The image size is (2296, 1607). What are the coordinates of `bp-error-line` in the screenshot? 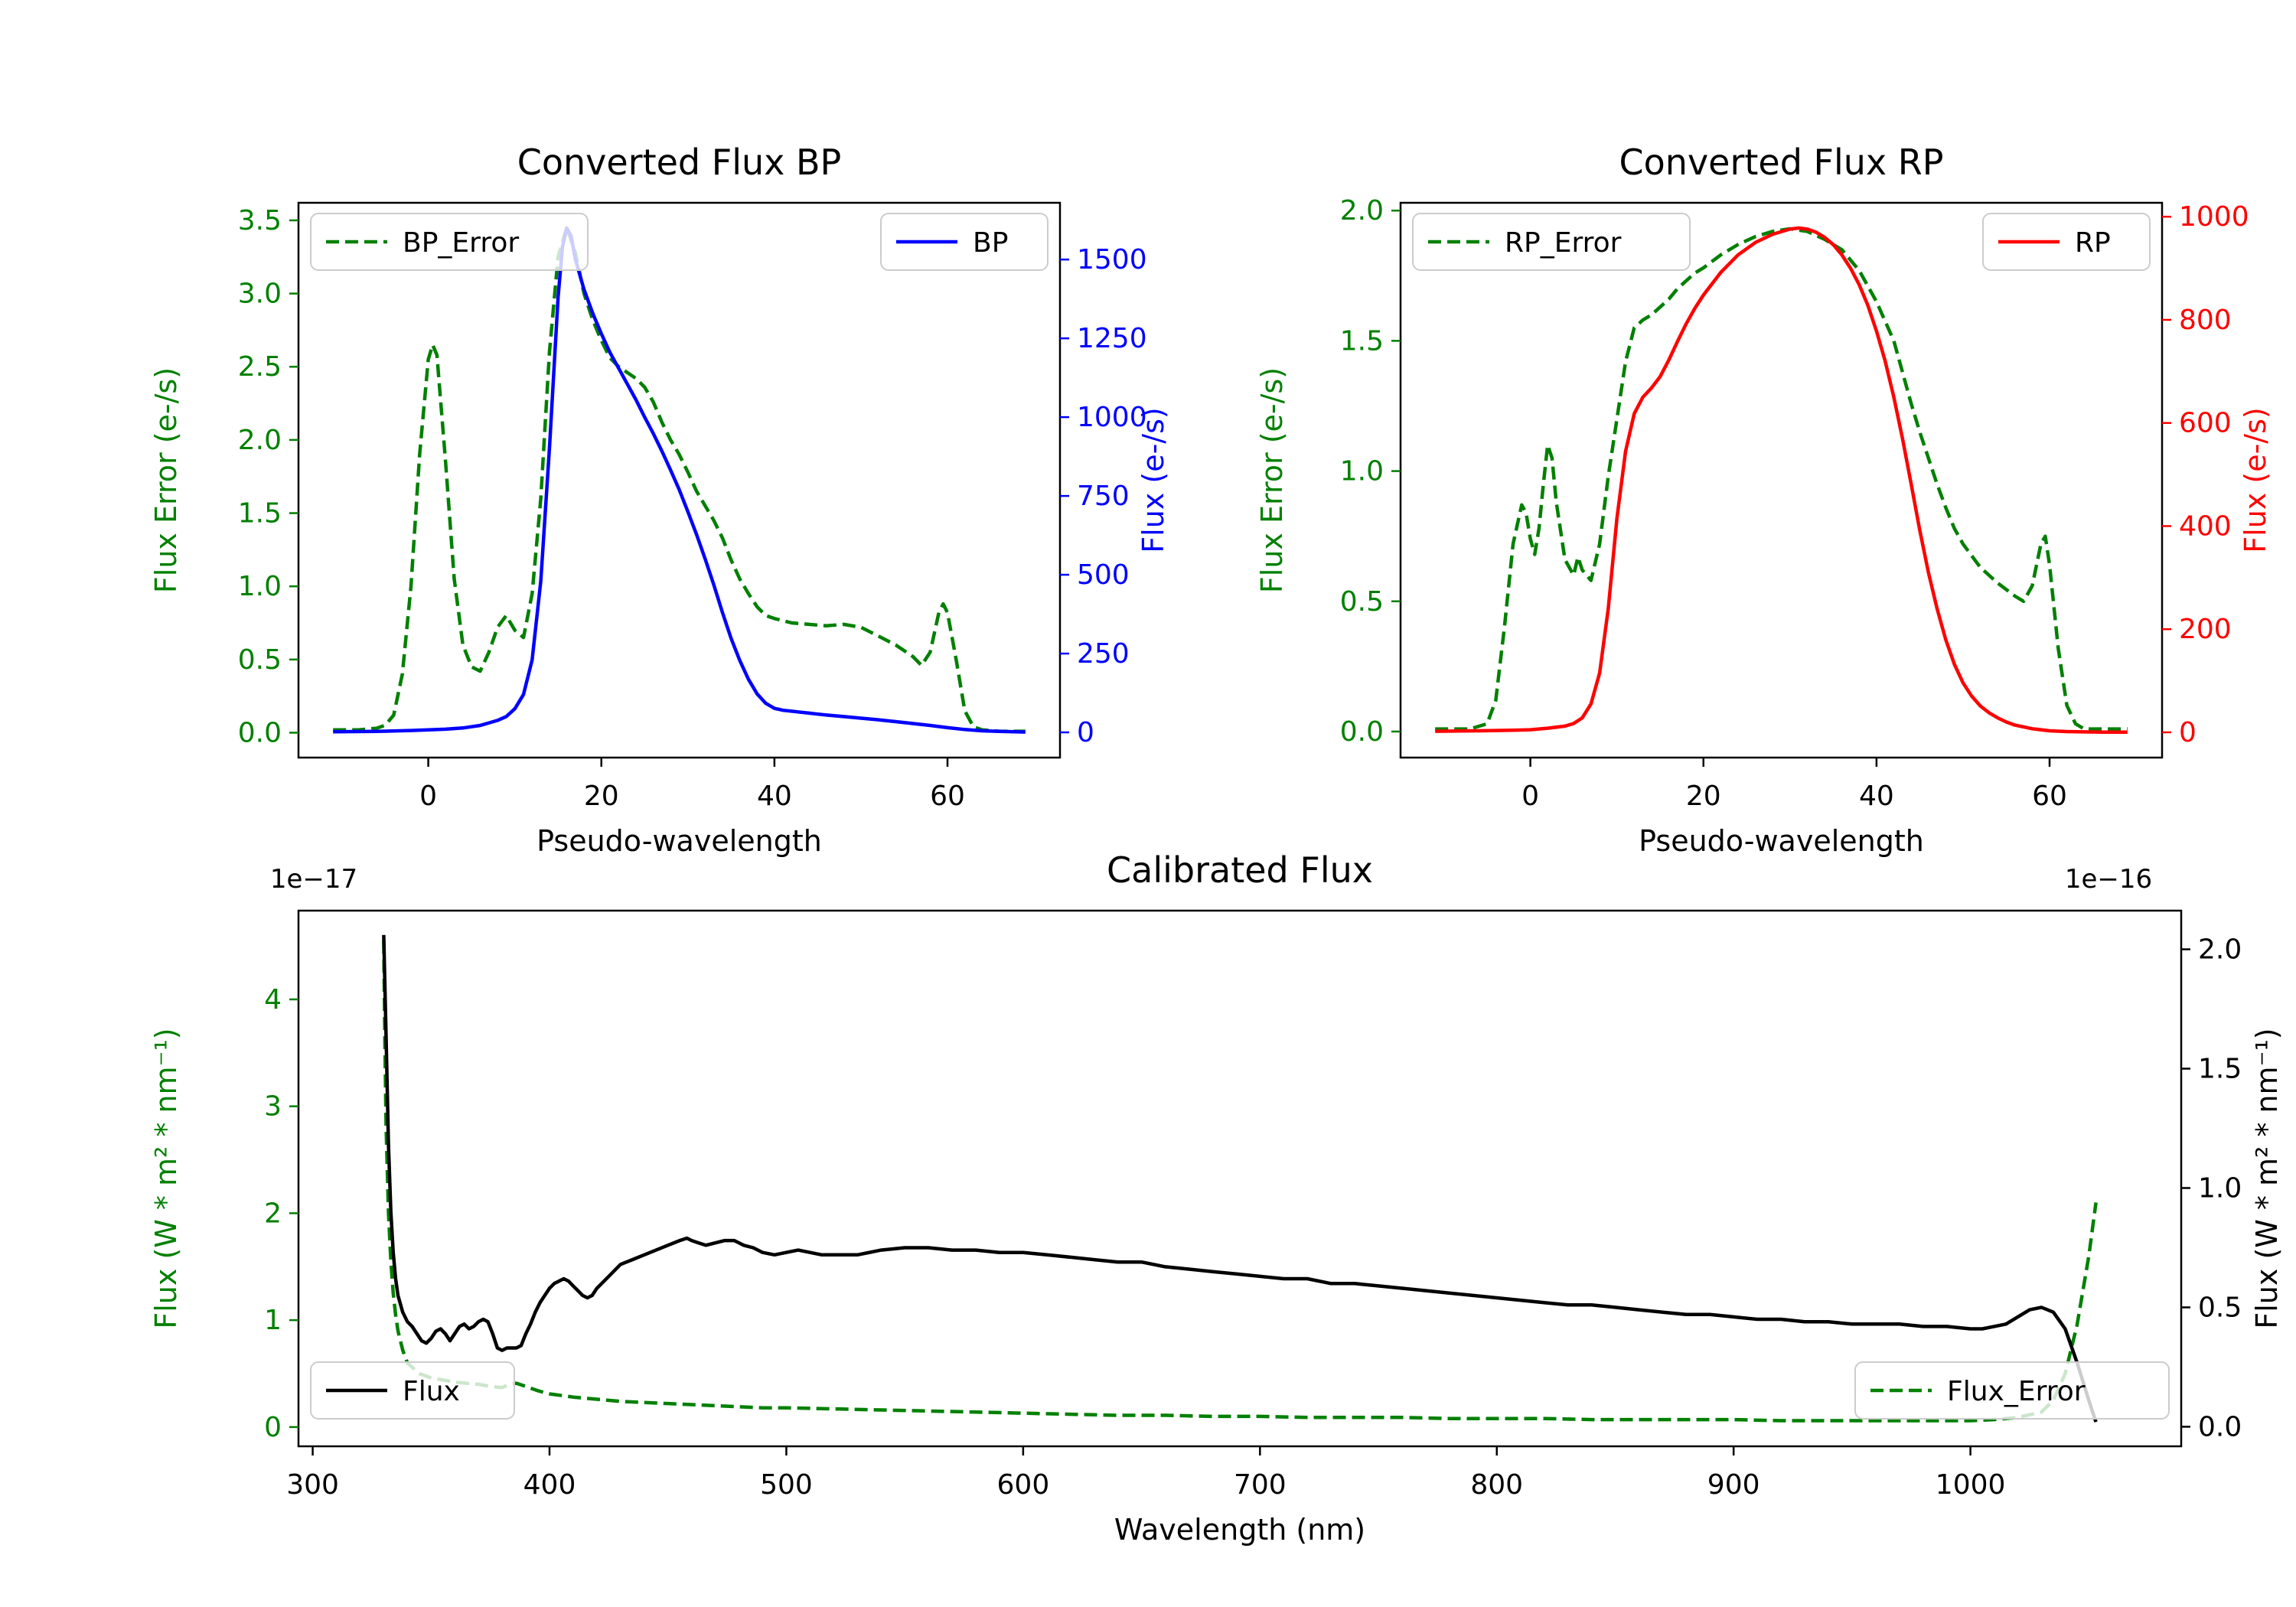 It's located at (679, 479).